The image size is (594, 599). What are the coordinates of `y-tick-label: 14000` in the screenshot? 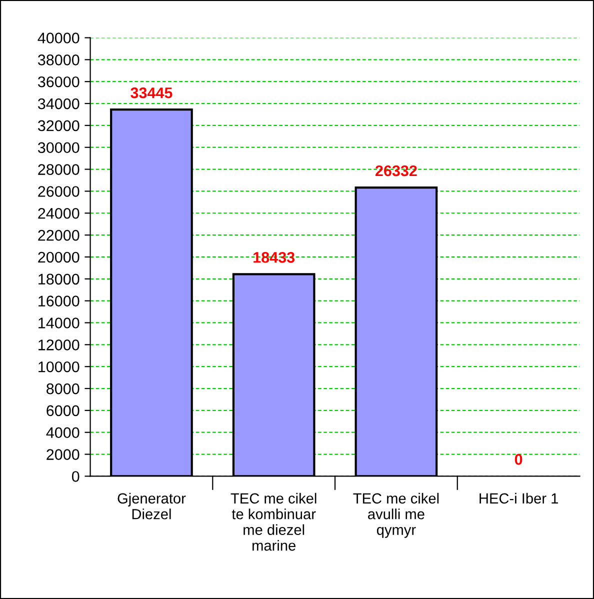 It's located at (59, 323).